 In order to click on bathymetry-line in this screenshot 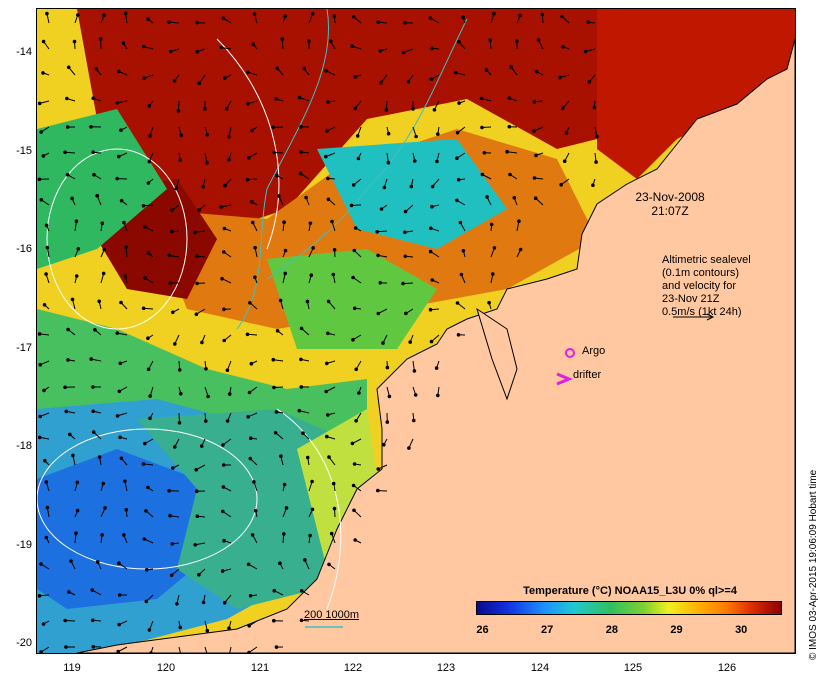, I will do `click(282, 169)`.